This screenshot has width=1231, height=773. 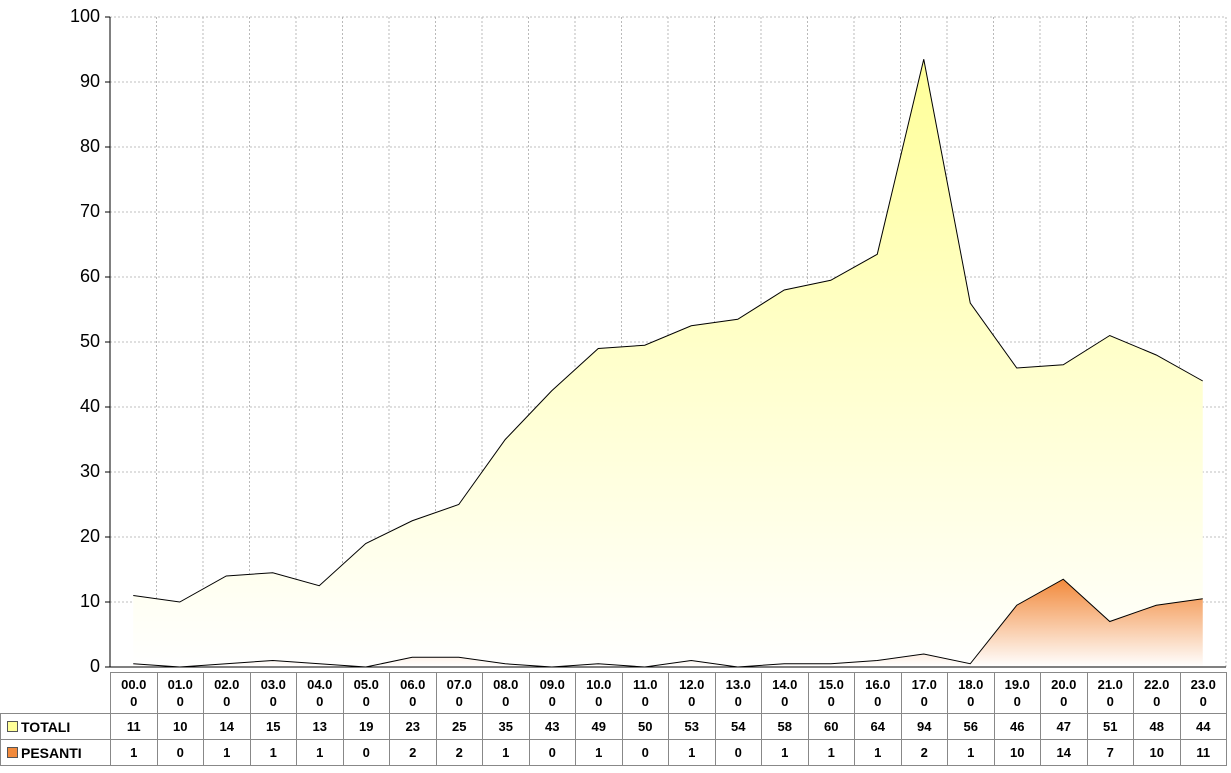 What do you see at coordinates (692, 726) in the screenshot?
I see `data-label: 53` at bounding box center [692, 726].